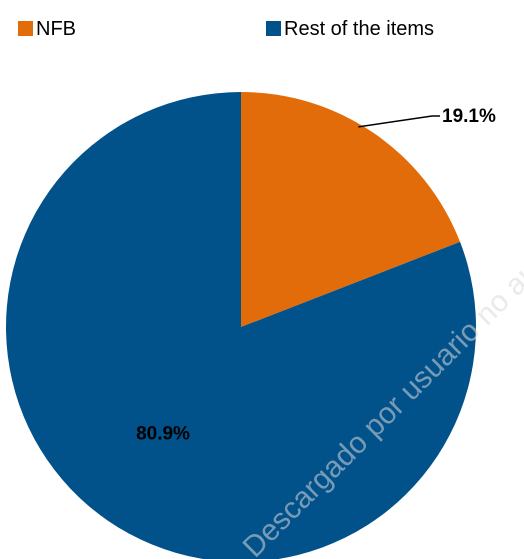  I want to click on data-label-nfb: 19.1%, so click(469, 116).